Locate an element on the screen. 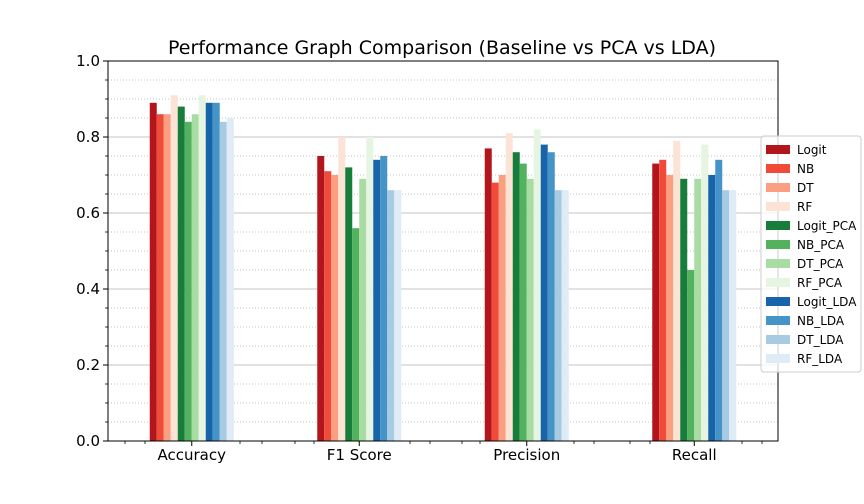 The width and height of the screenshot is (864, 504). legend-label-nb: NB is located at coordinates (805, 169).